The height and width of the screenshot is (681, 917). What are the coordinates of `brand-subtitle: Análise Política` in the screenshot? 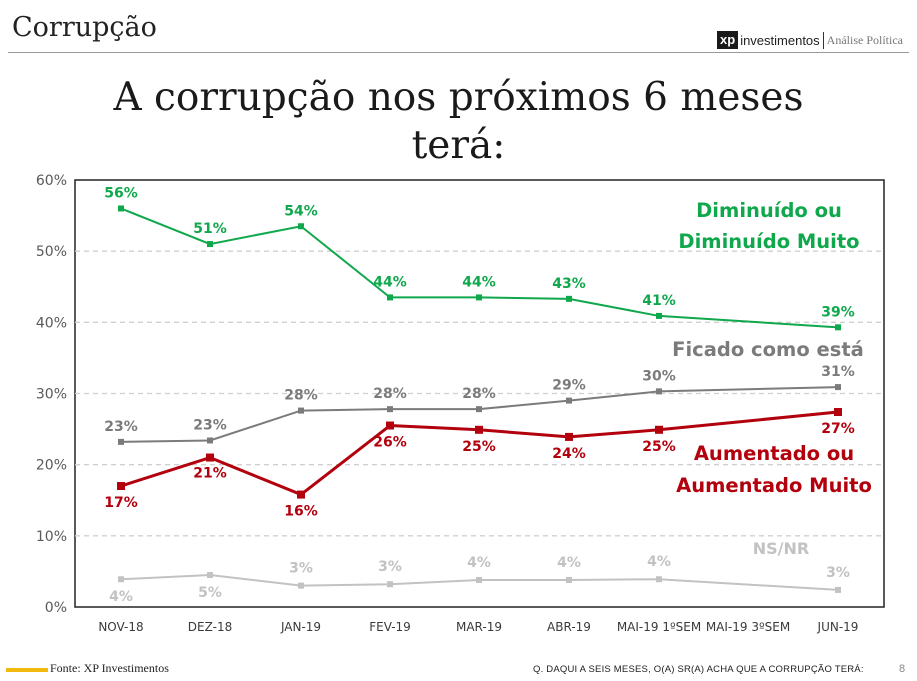 It's located at (864, 39).